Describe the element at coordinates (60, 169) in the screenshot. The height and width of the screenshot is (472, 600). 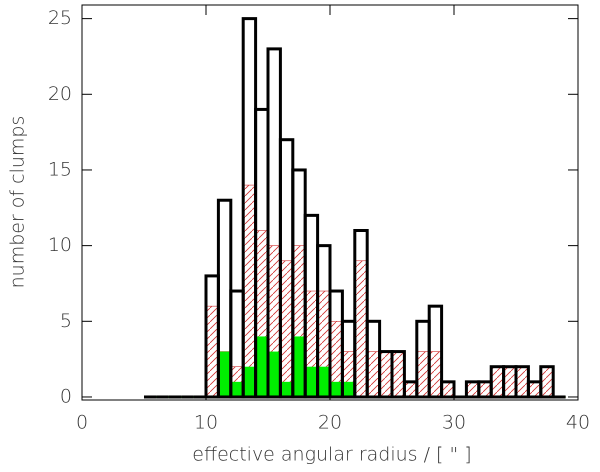
I see `y-tick-label: 15` at that location.